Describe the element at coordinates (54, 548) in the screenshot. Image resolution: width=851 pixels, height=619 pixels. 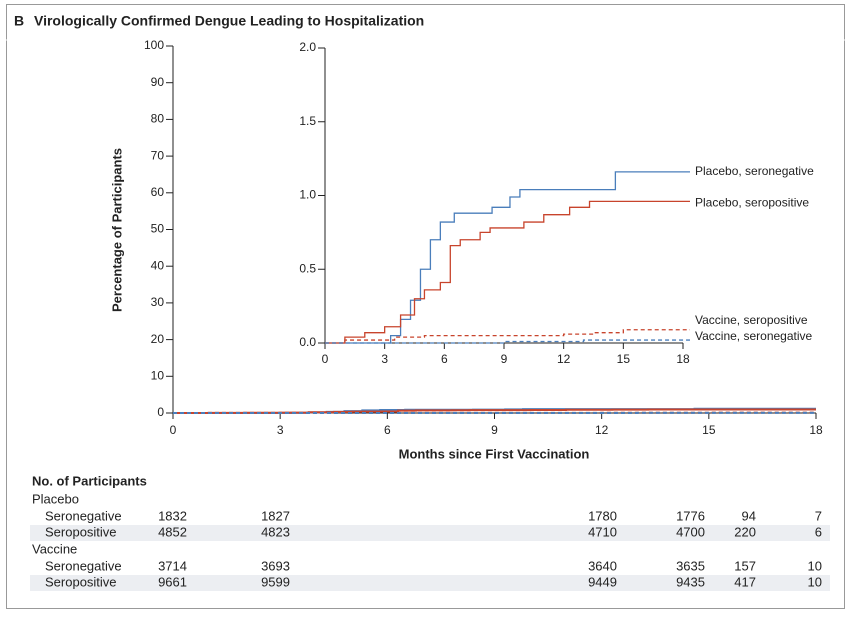
I see `group-label: Vaccine` at that location.